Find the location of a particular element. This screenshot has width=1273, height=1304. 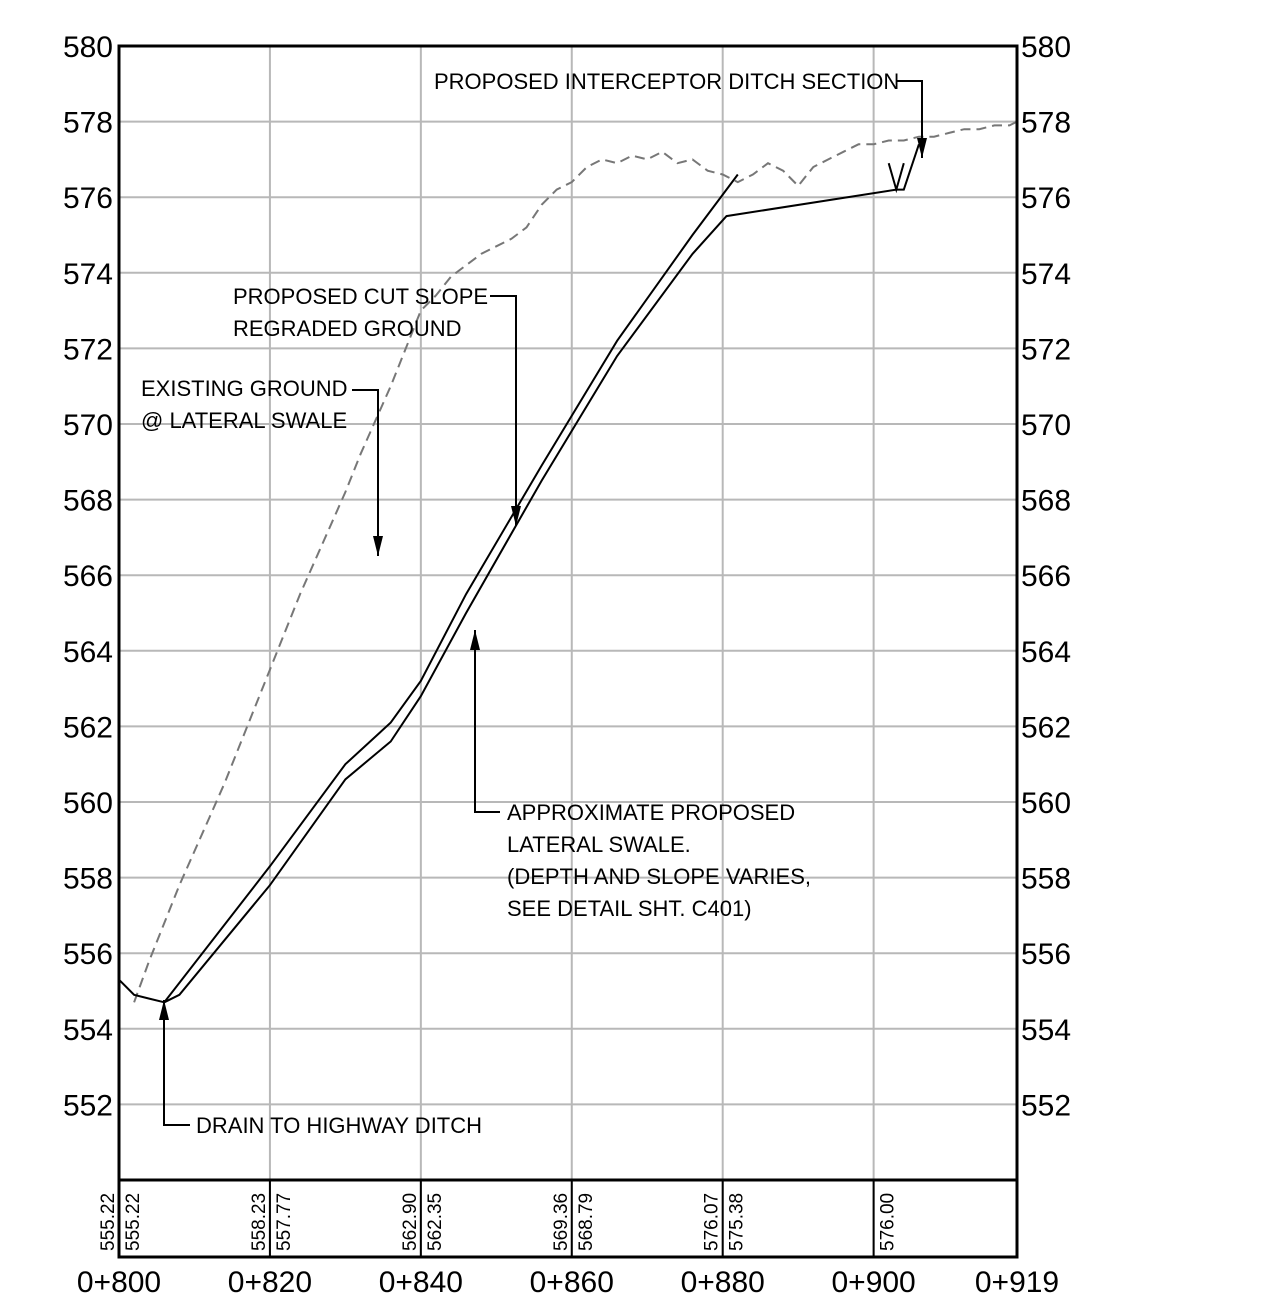

x-tick-0+880: 0+880 is located at coordinates (723, 1282).